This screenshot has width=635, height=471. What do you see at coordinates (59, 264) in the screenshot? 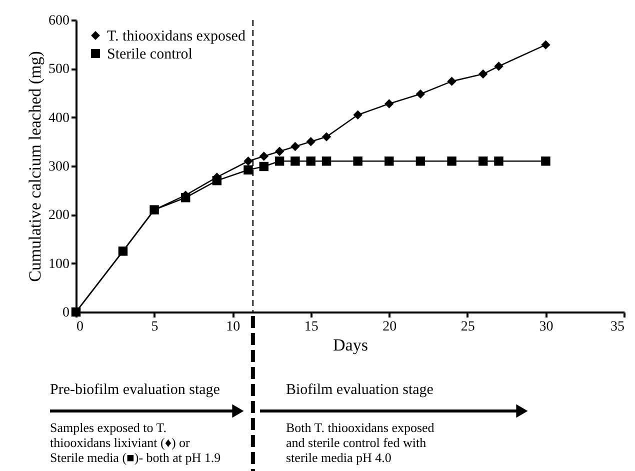
I see `y-tick-label: 100` at bounding box center [59, 264].